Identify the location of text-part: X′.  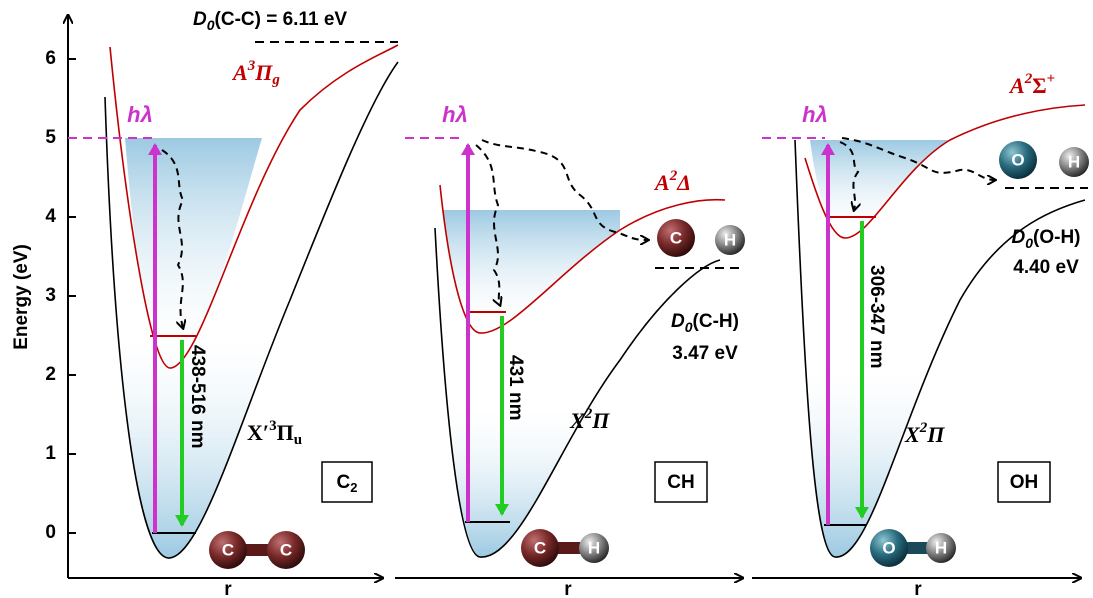
(258, 432).